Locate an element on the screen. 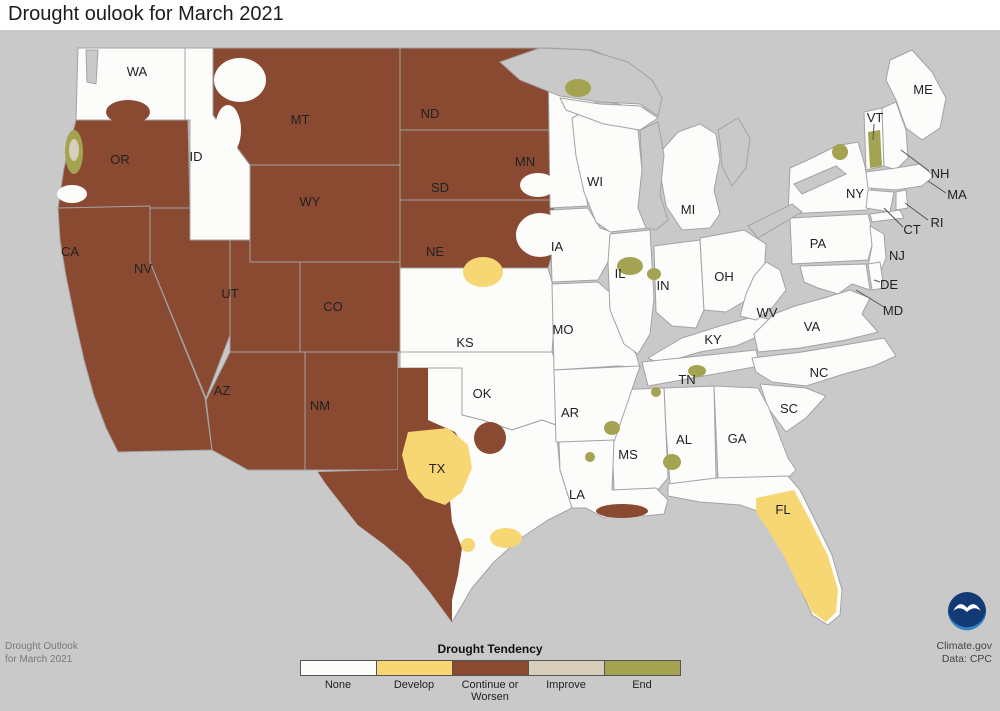 The height and width of the screenshot is (711, 1000). state-label-MI: MI is located at coordinates (688, 209).